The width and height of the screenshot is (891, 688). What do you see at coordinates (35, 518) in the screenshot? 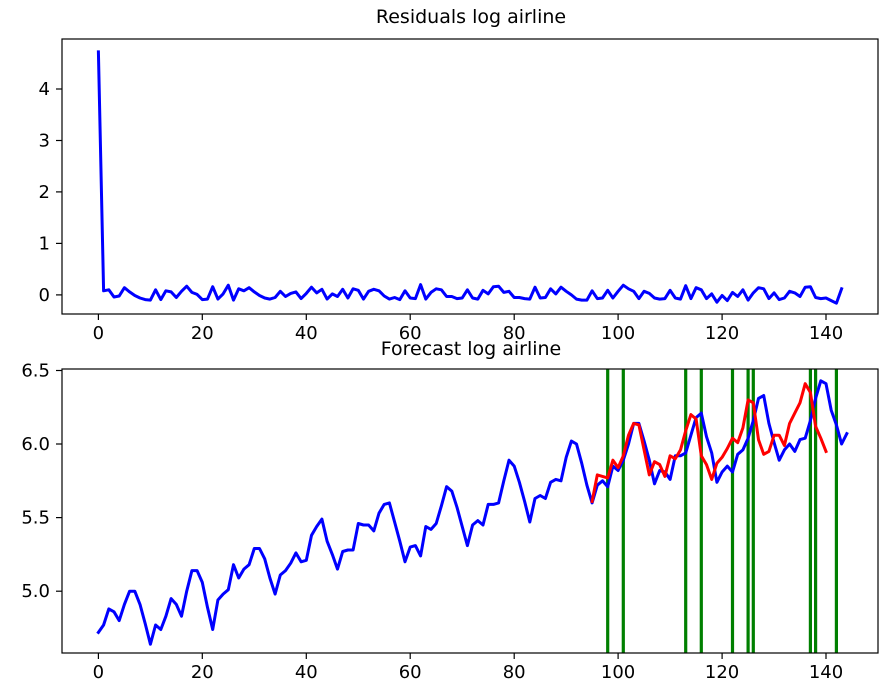
I see `forecast-y-tick-label: 5.5` at bounding box center [35, 518].